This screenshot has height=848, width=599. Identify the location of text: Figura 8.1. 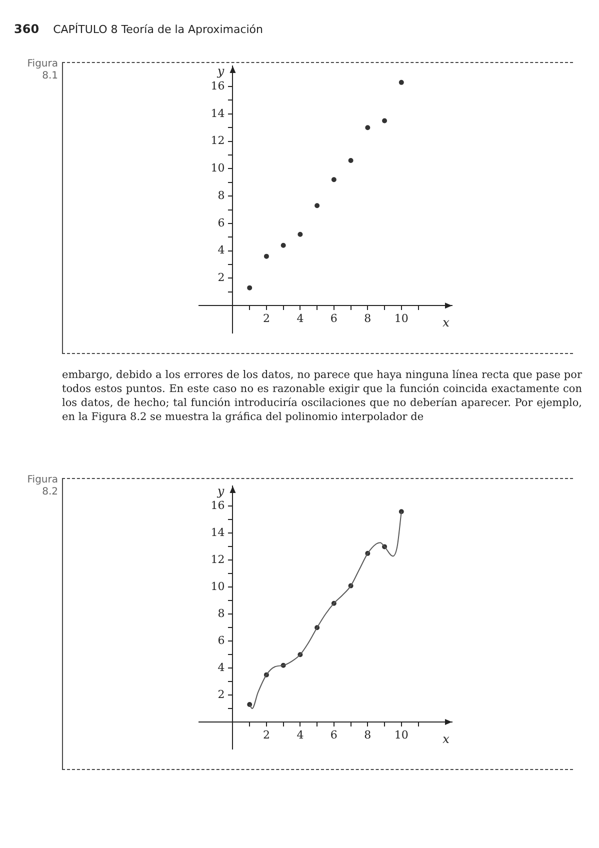
(42, 70).